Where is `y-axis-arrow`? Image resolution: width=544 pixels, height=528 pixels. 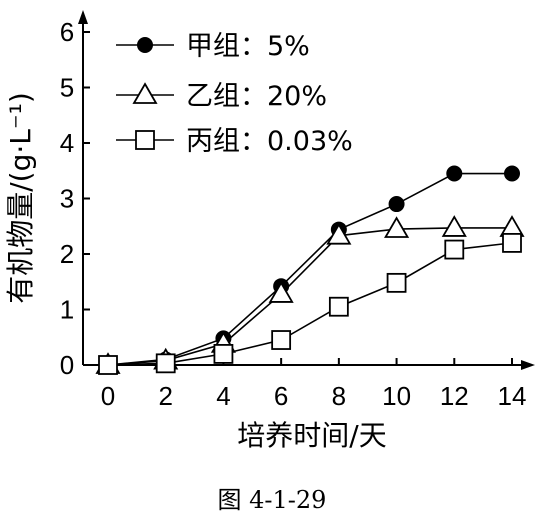 y-axis-arrow is located at coordinates (83, 17).